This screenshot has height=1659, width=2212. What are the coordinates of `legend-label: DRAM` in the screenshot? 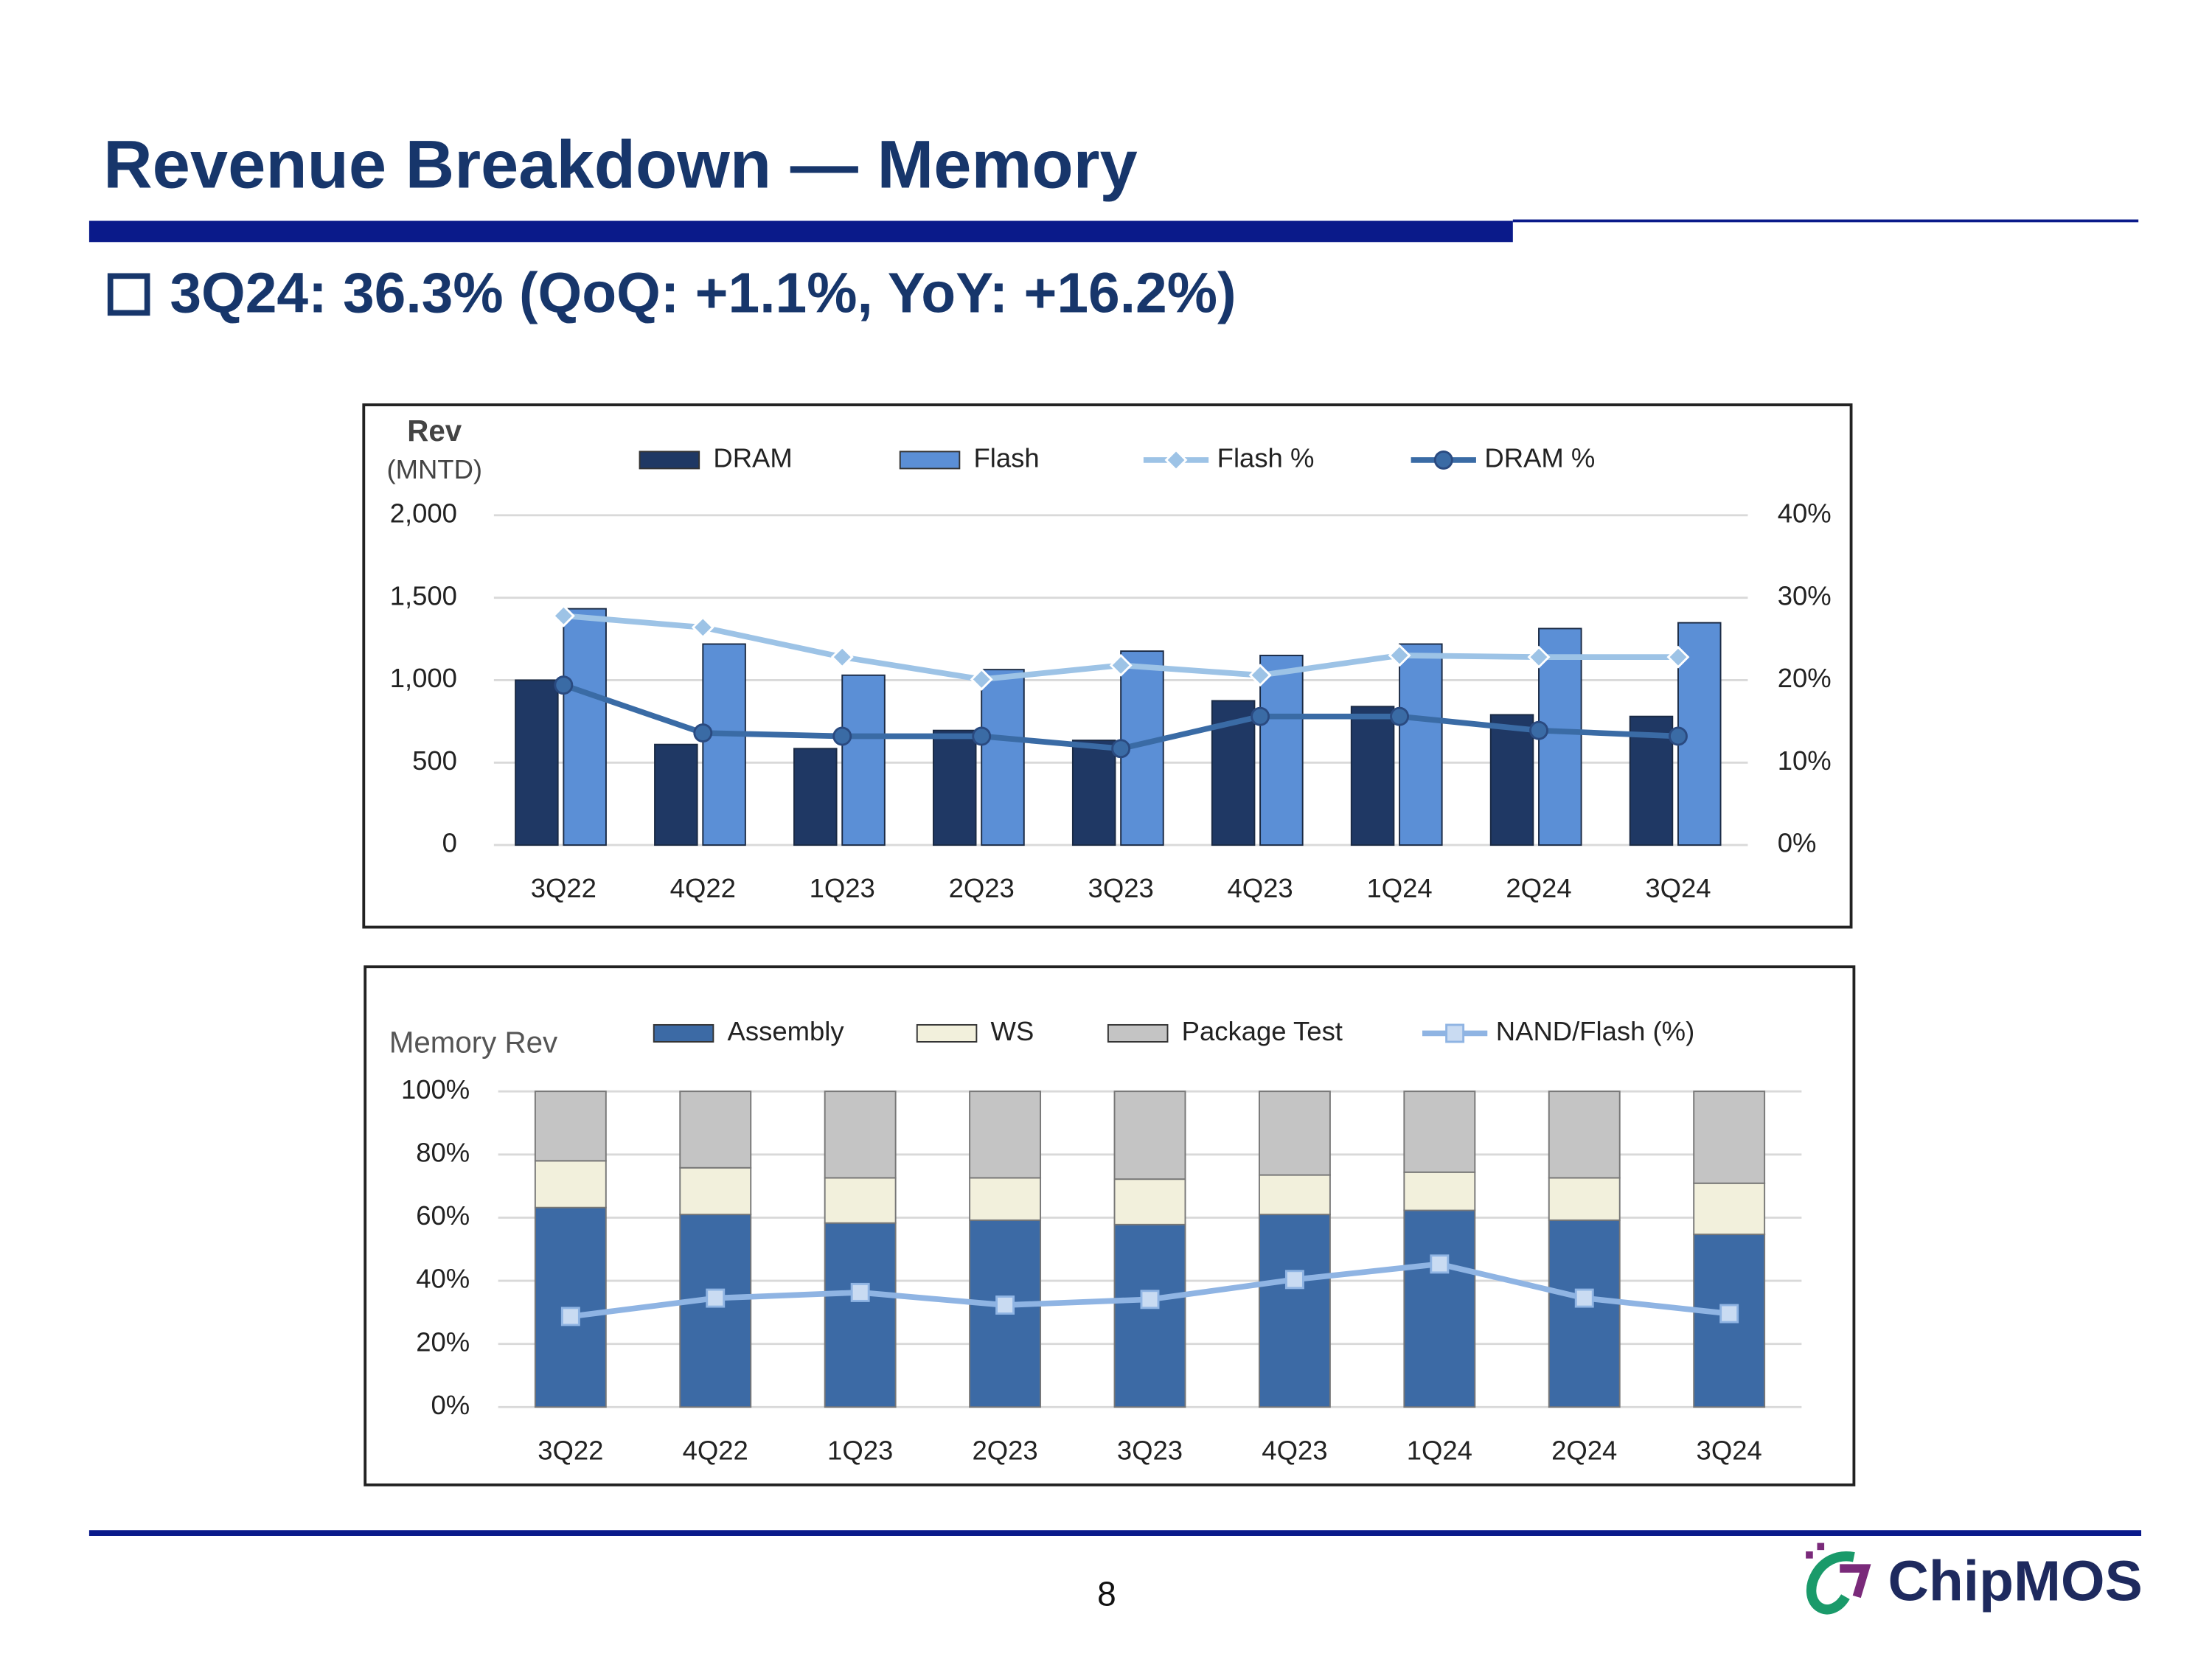 It's located at (752, 458).